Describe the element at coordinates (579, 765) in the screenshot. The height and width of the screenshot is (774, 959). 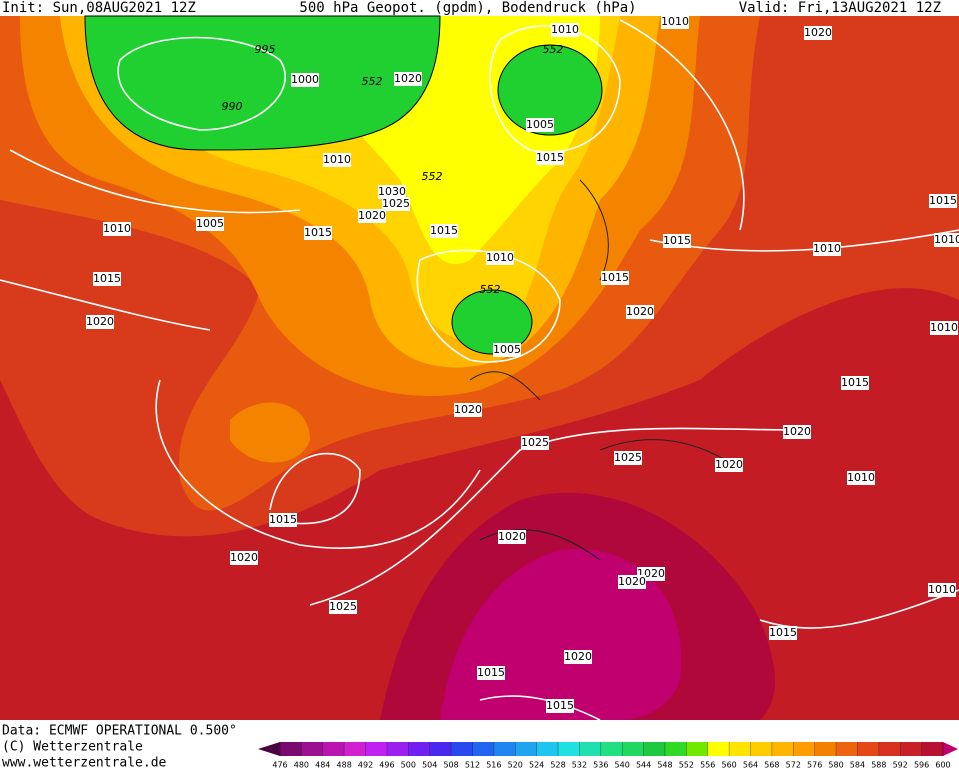
I see `colorbar-label: 532` at that location.